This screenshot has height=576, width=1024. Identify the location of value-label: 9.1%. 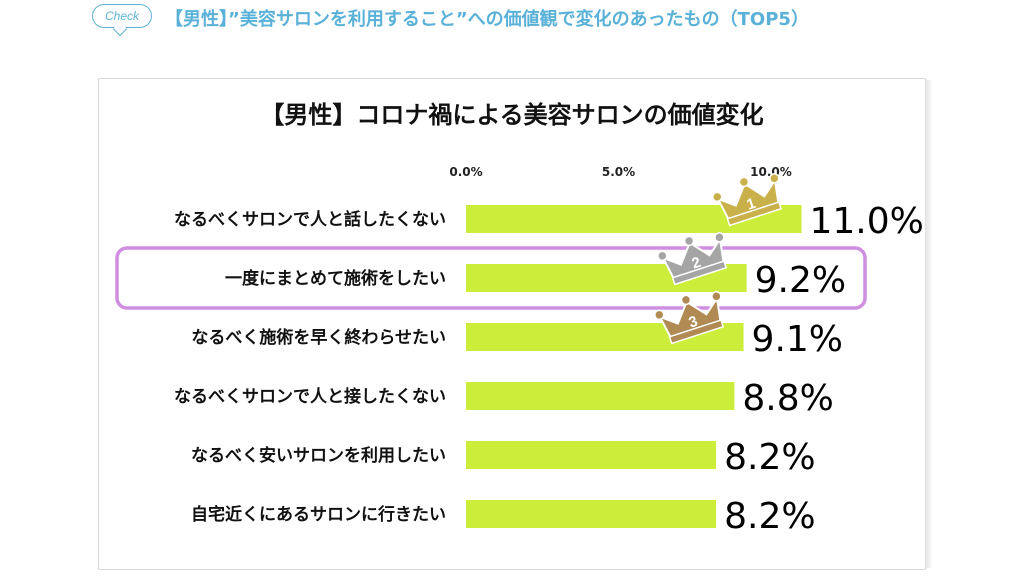
(797, 339).